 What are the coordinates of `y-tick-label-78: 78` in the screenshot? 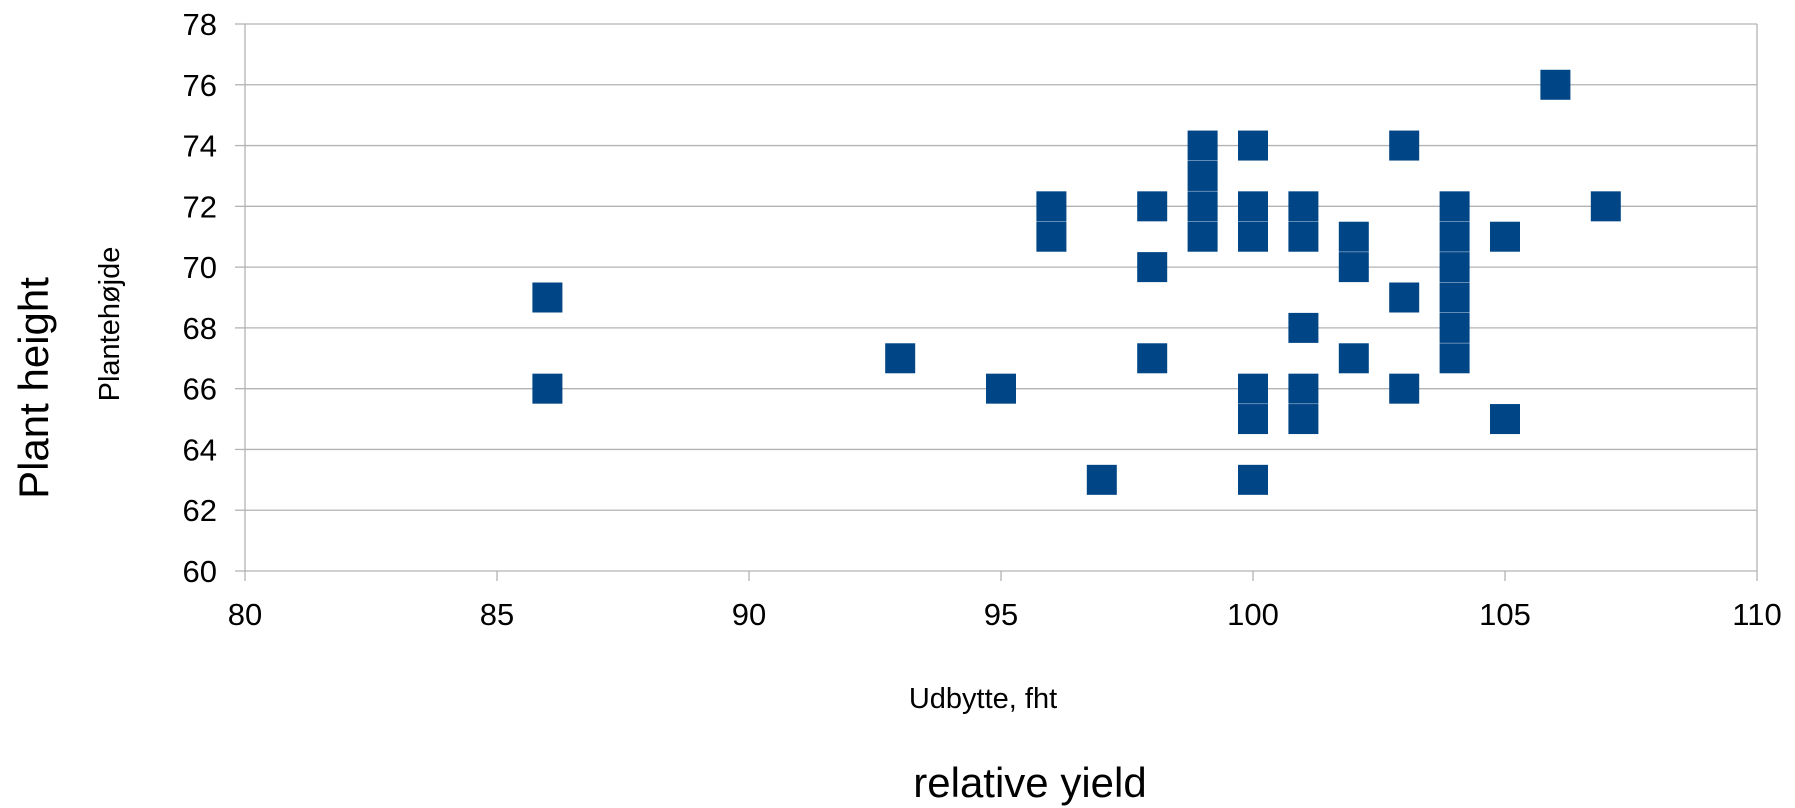 It's located at (200, 24).